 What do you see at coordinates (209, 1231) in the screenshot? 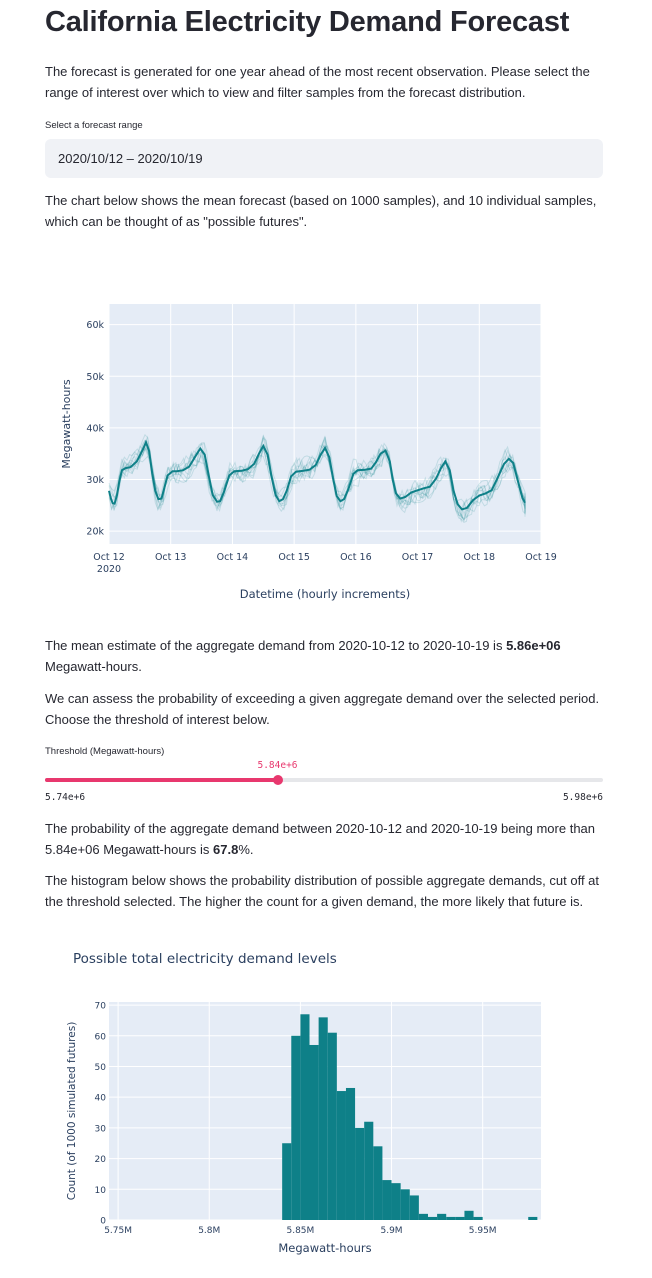
I see `histogram-x-tick-label: 5.8M` at bounding box center [209, 1231].